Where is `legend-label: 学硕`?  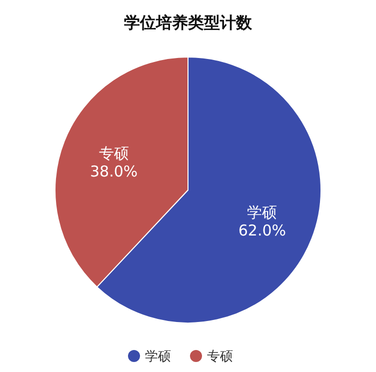
legend-label: 学硕 is located at coordinates (158, 357).